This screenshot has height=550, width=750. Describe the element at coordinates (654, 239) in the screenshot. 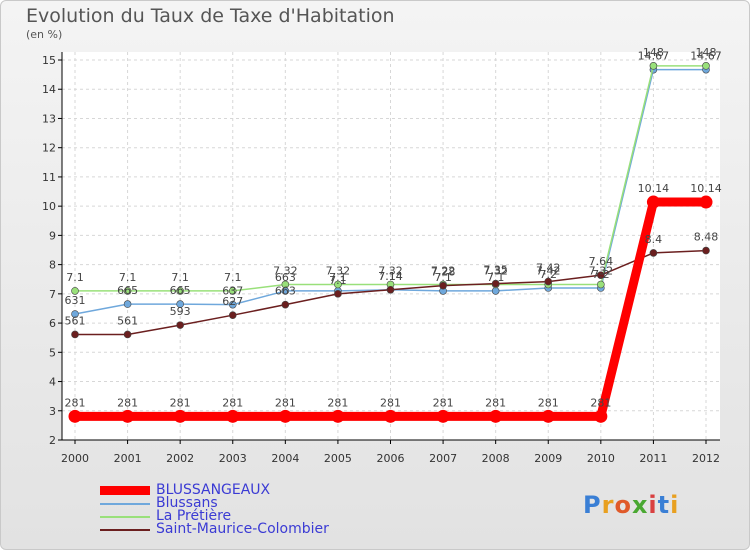

I see `data-label: 8.4` at that location.